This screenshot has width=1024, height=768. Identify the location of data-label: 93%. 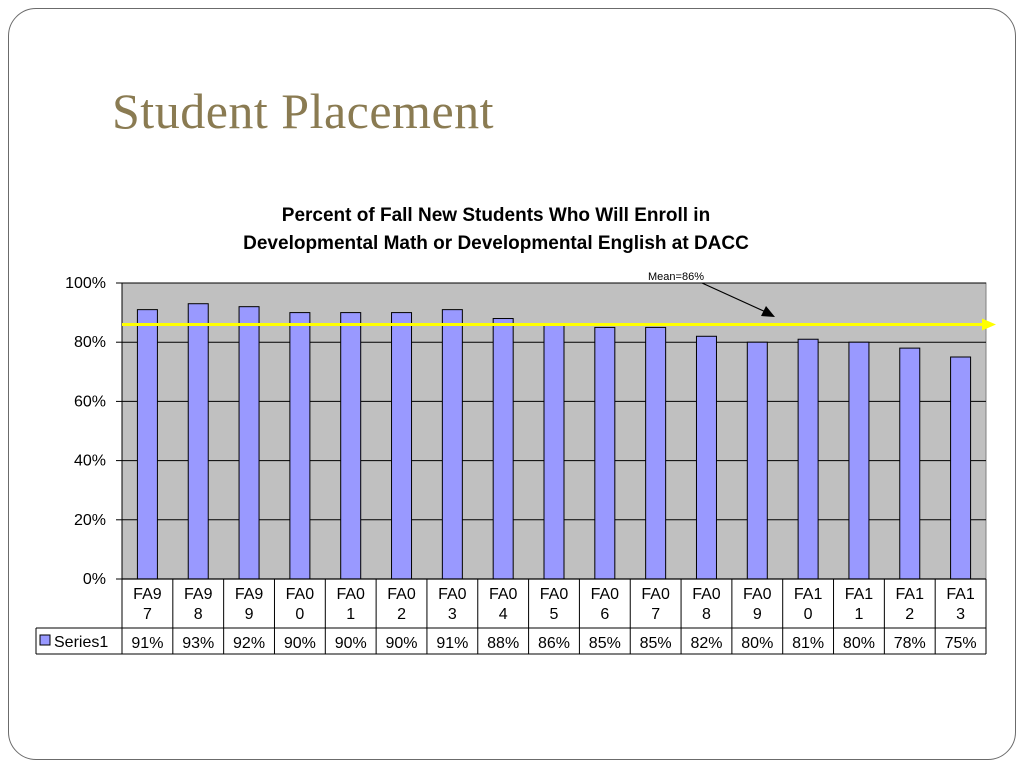
(198, 643).